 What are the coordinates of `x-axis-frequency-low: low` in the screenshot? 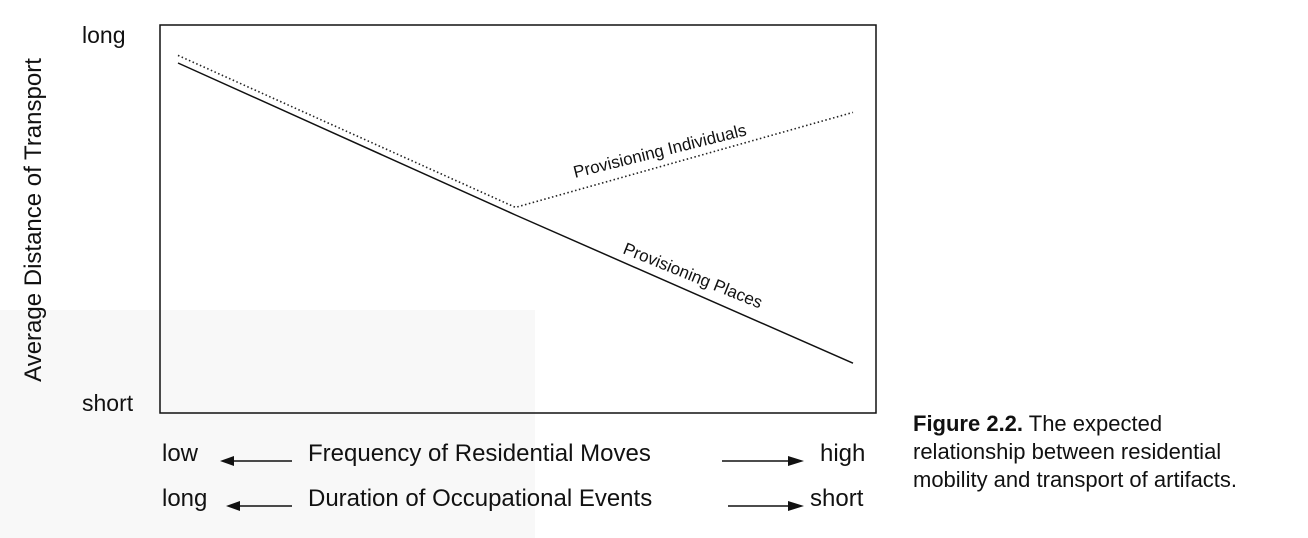 It's located at (180, 453).